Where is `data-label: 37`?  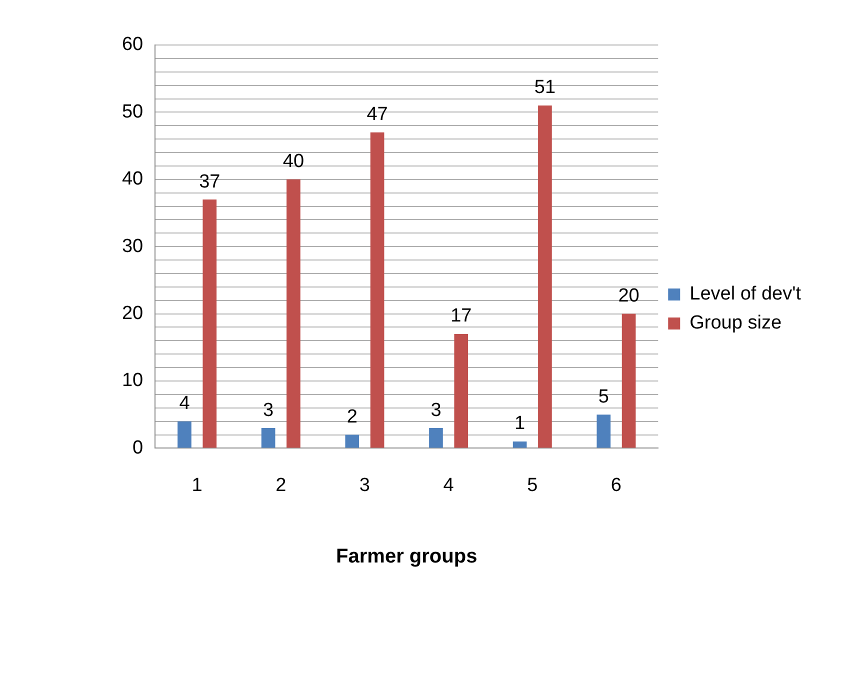
data-label: 37 is located at coordinates (209, 181).